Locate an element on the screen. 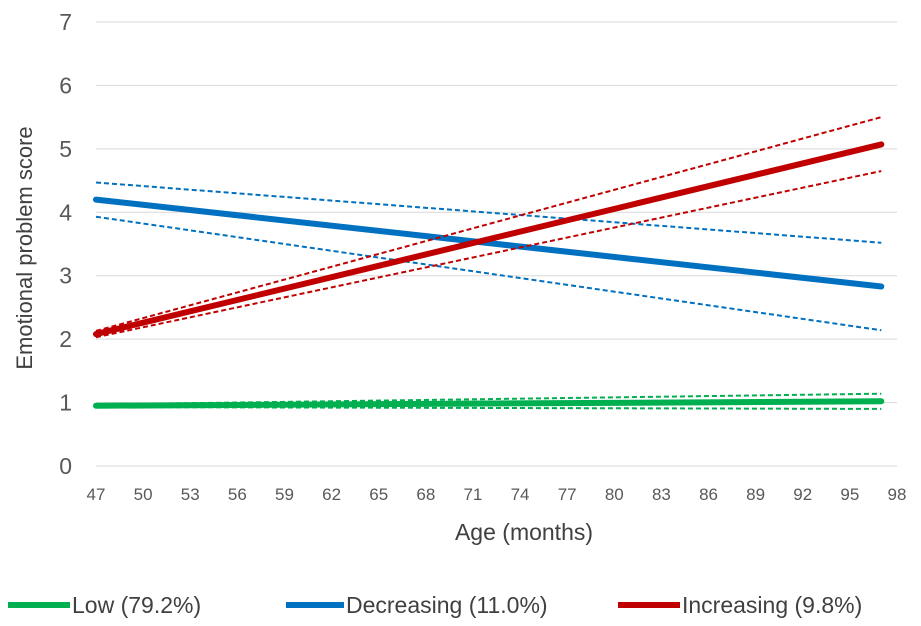 This screenshot has width=921, height=626. legend-item: Low (79.2%) is located at coordinates (104, 605).